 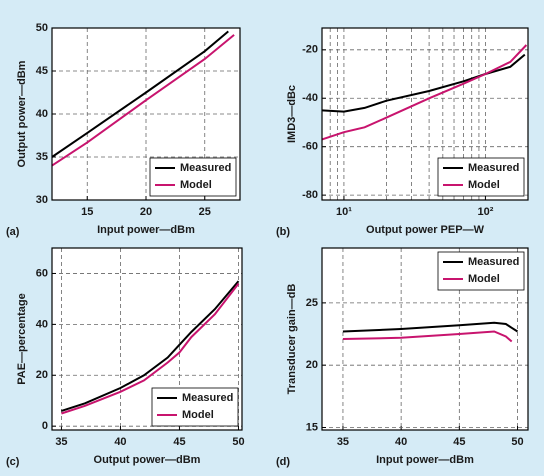 I want to click on y-axis-label: PAE—percentage, so click(x=22, y=339).